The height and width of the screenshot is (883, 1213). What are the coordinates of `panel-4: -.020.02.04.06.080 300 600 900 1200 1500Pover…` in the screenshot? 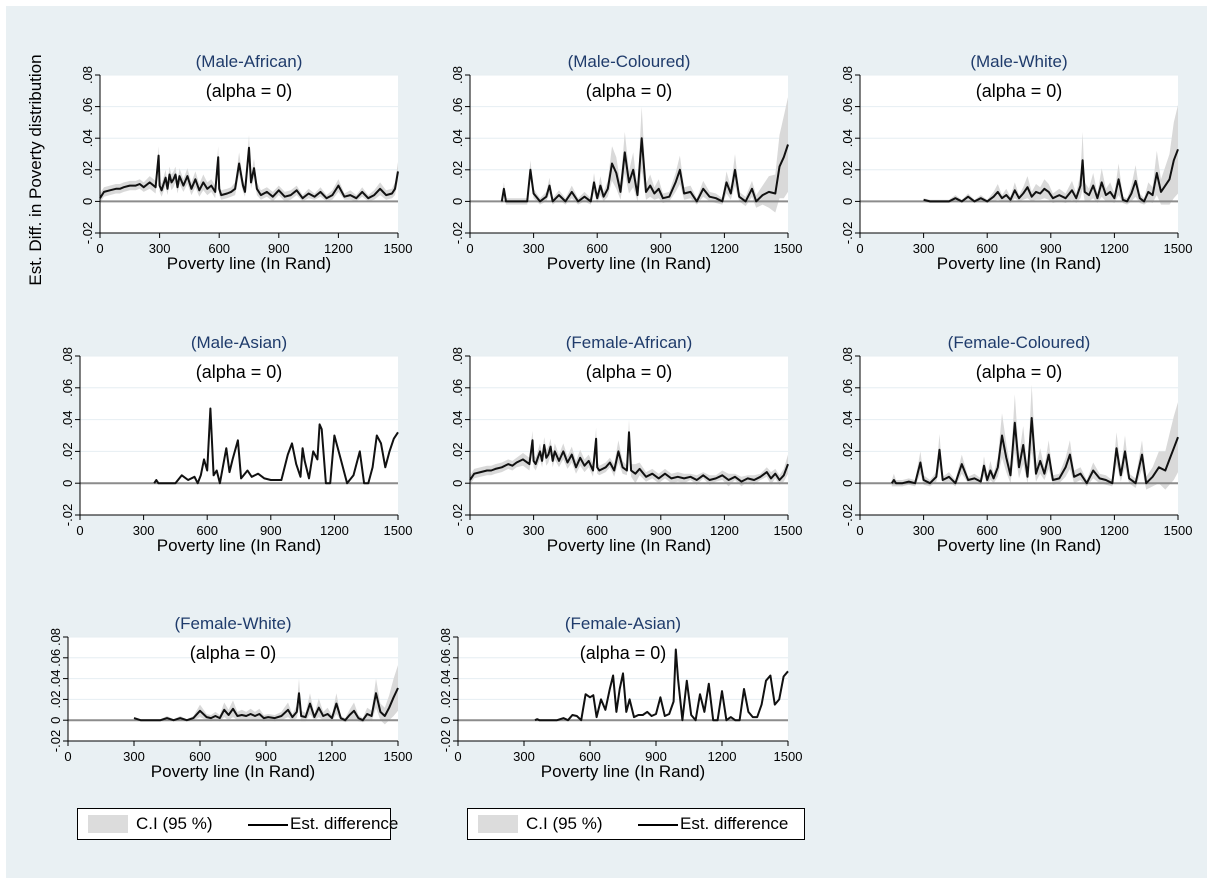 It's located at (236, 444).